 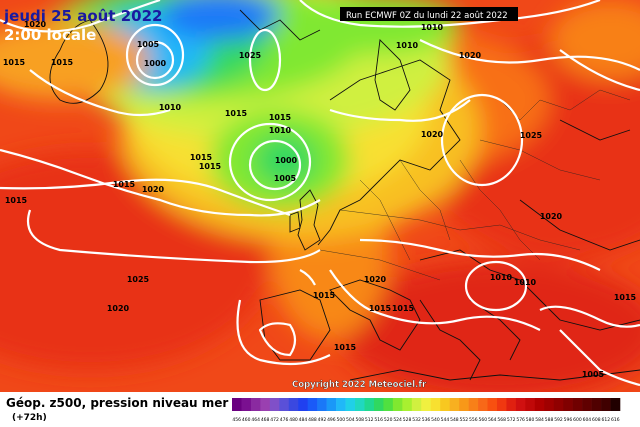 I want to click on date-title: jeudi 25 août 2022, so click(x=82, y=16).